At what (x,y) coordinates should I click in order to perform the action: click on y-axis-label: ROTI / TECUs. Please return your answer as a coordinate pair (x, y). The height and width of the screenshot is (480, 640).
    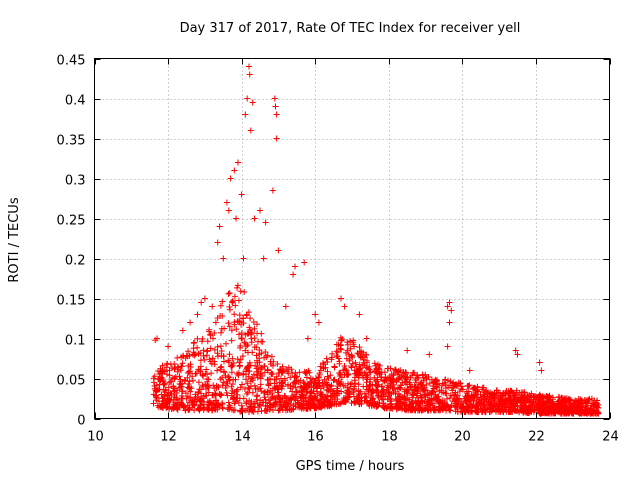
    Looking at the image, I should click on (14, 239).